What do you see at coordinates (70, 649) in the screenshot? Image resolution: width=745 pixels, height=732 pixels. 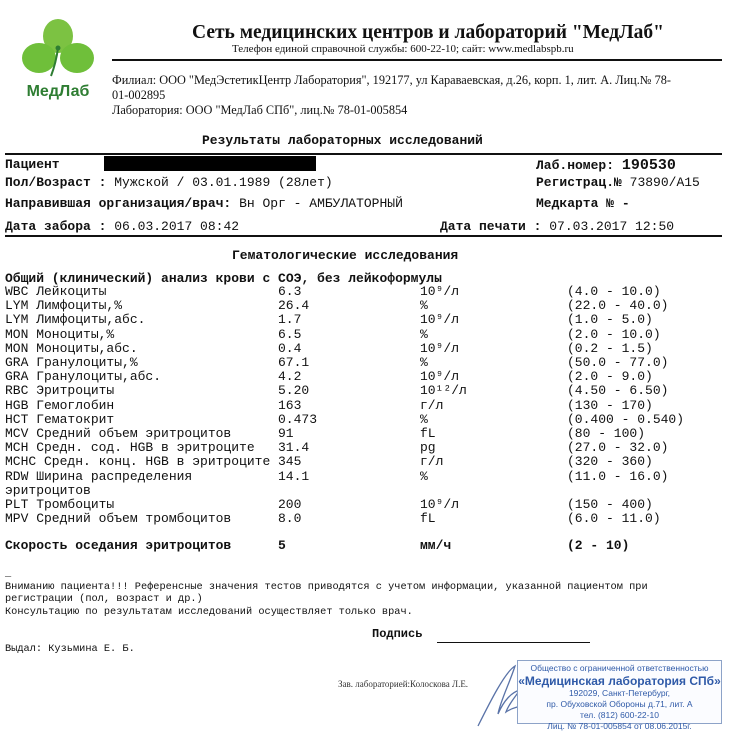 I see `issued-by: Выдал: Кузьмина Е. Б.` at bounding box center [70, 649].